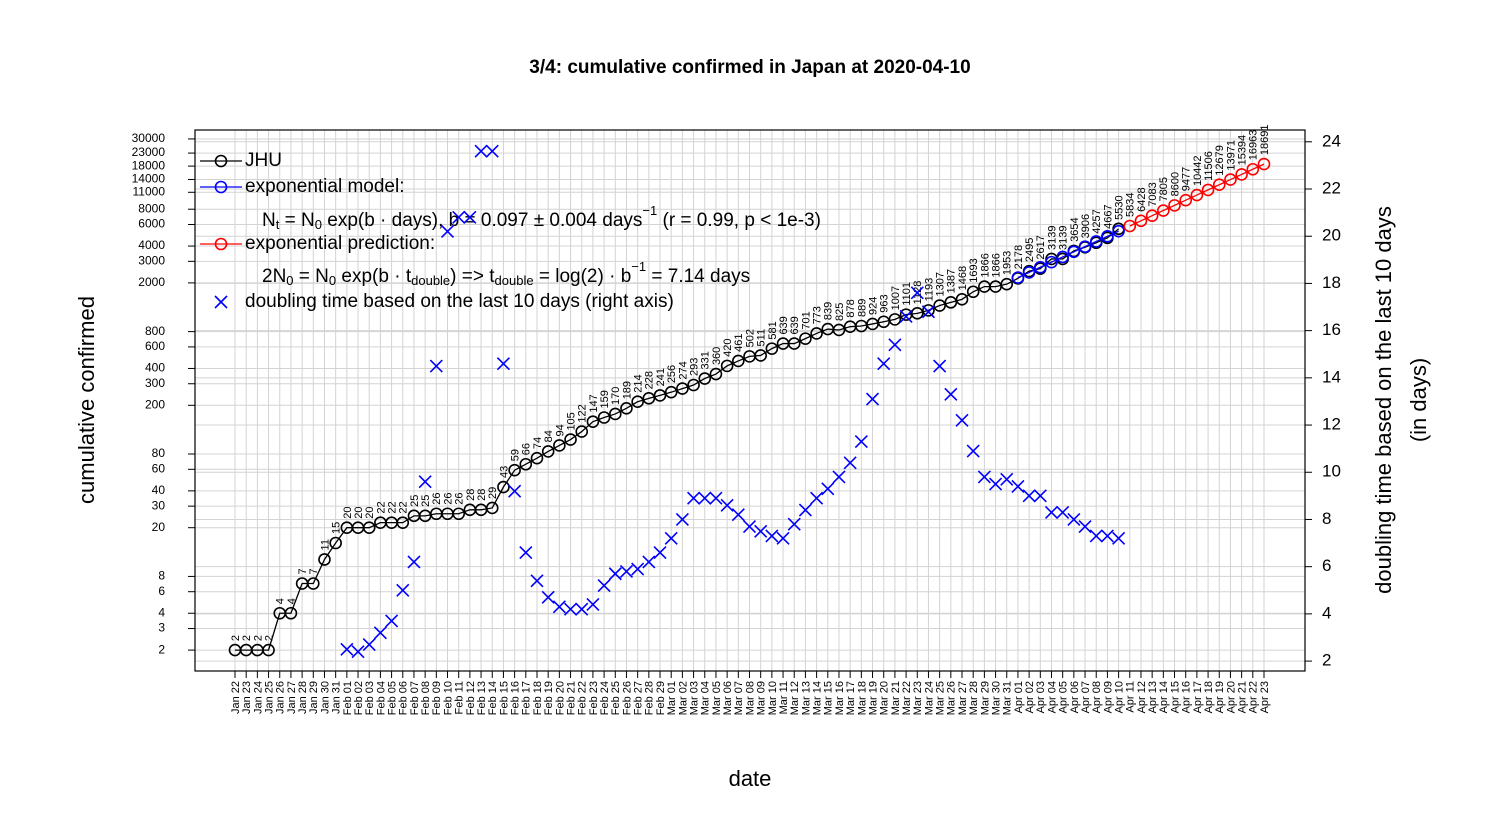 Image resolution: width=1500 pixels, height=833 pixels. I want to click on data-label: 461, so click(739, 343).